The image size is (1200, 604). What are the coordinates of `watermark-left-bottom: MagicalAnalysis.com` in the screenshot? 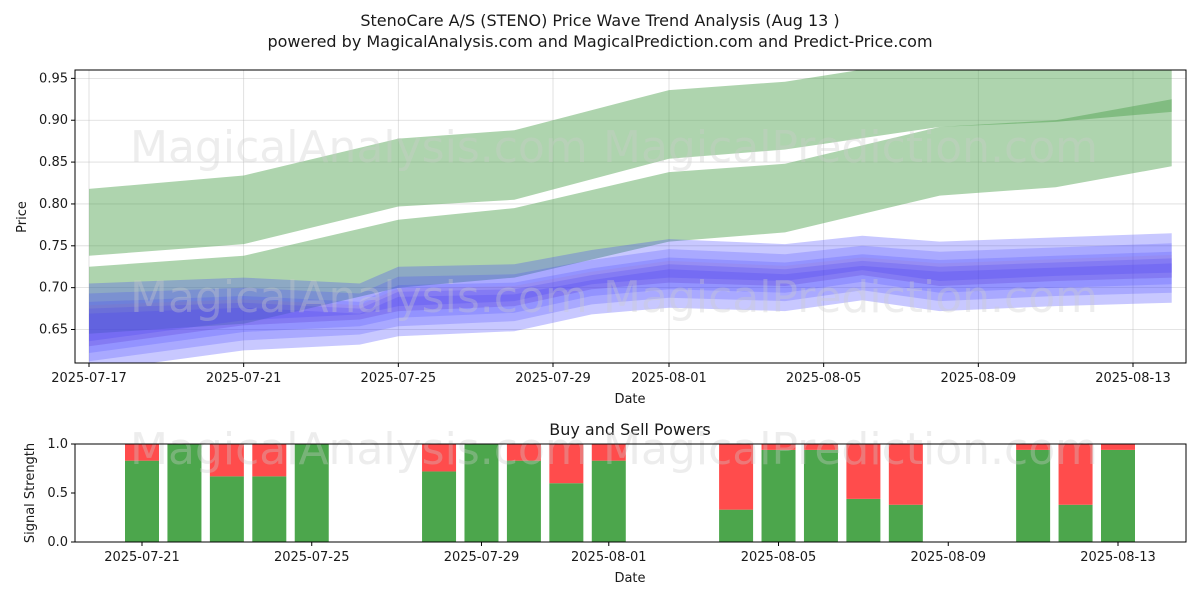 It's located at (359, 449).